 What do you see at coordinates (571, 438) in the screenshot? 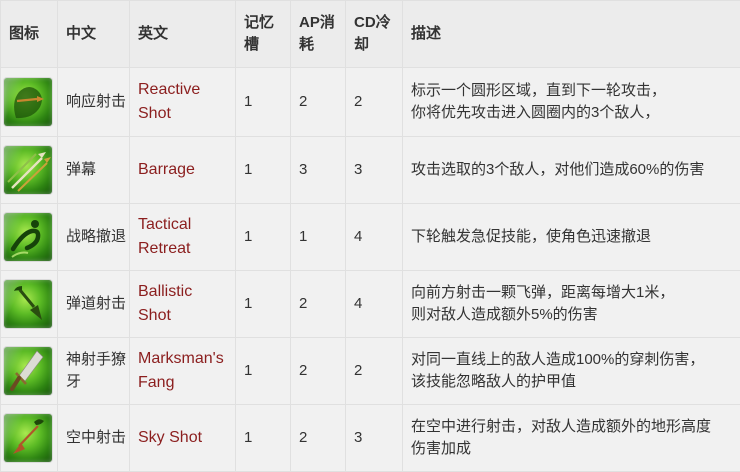
I see `skill-description: 在空中进行射击，对敌人造成额外的地形高度 伤害加成` at bounding box center [571, 438].